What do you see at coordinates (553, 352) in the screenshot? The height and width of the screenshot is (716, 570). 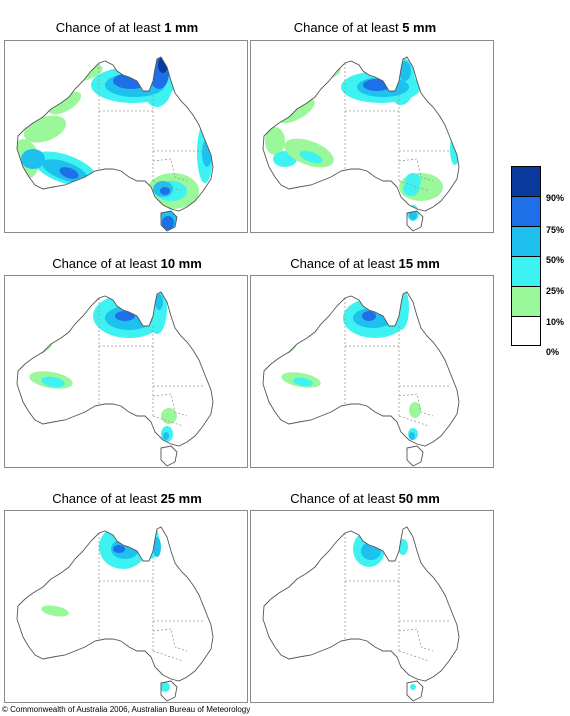 I see `legend-label: 0%` at bounding box center [553, 352].